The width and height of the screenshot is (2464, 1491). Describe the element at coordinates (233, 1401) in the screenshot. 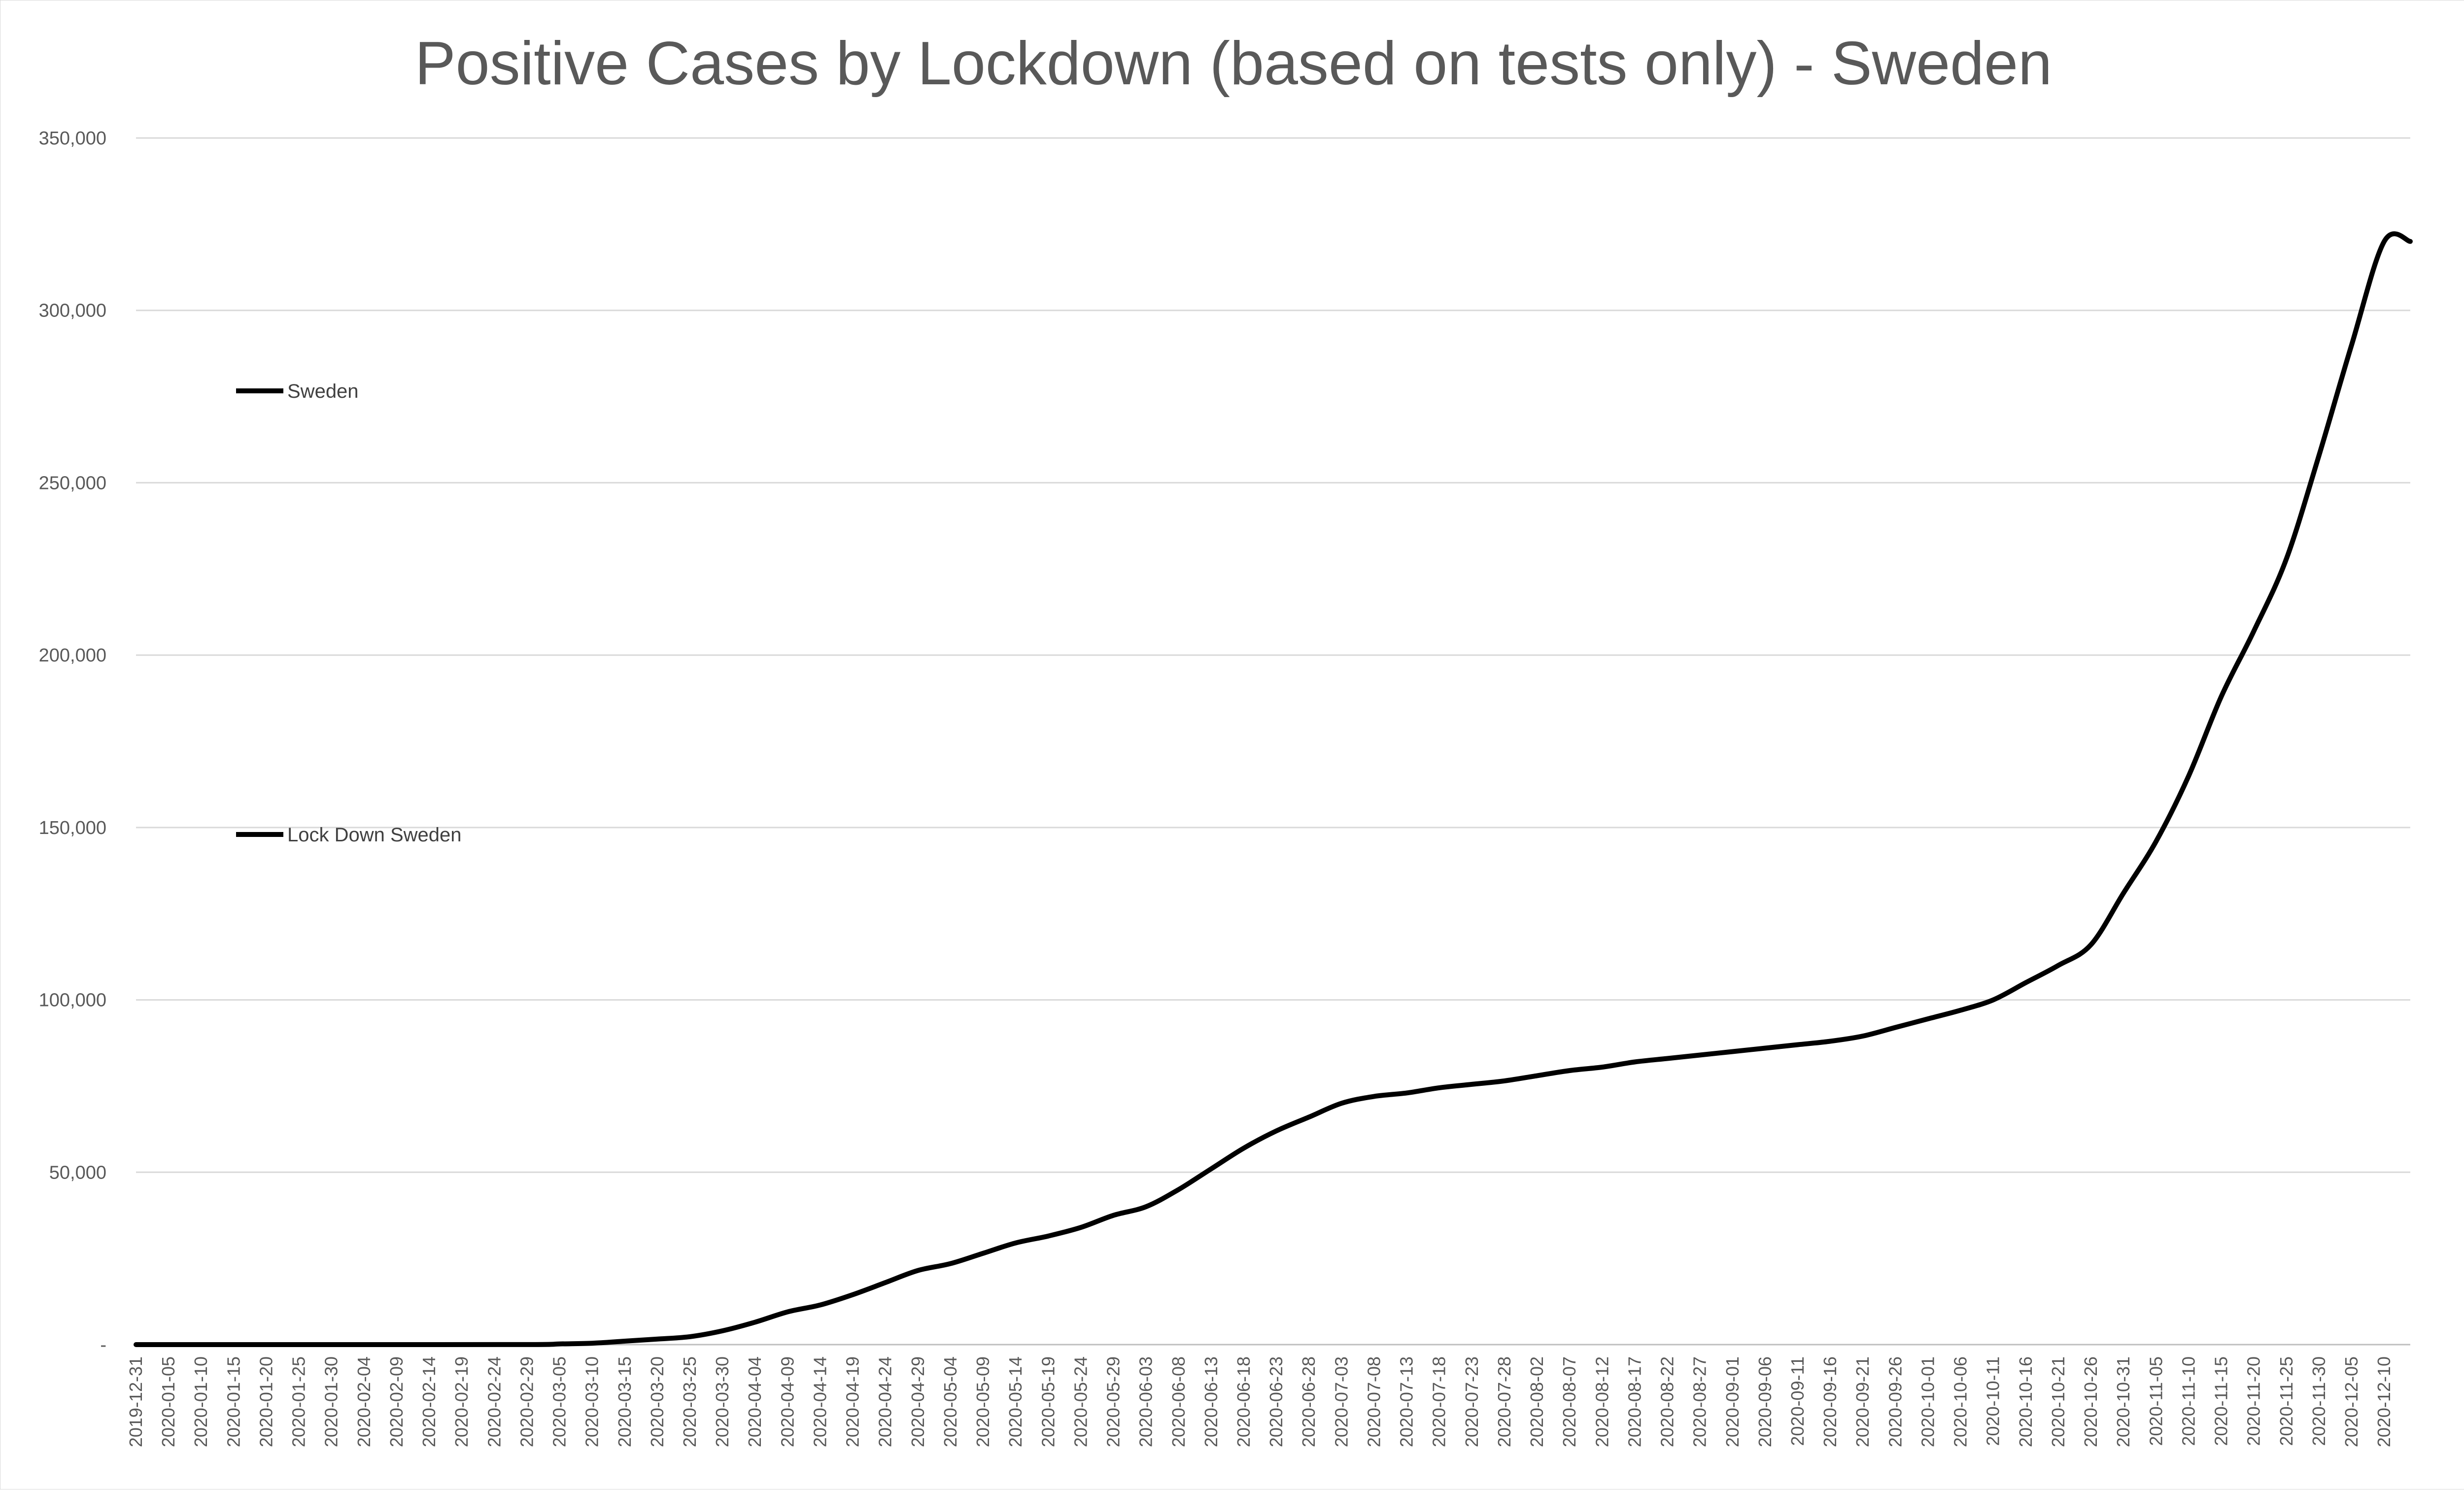

I see `x-tick-label-3: 2020-01-15` at that location.